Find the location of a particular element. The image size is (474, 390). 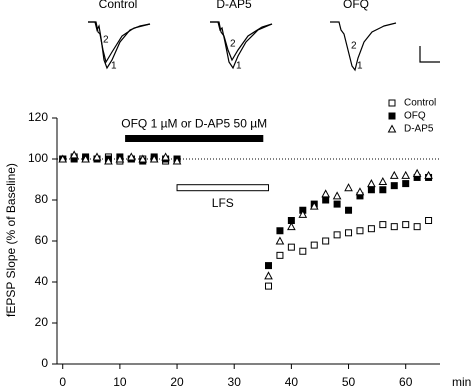

annotation: LFS is located at coordinates (223, 203).